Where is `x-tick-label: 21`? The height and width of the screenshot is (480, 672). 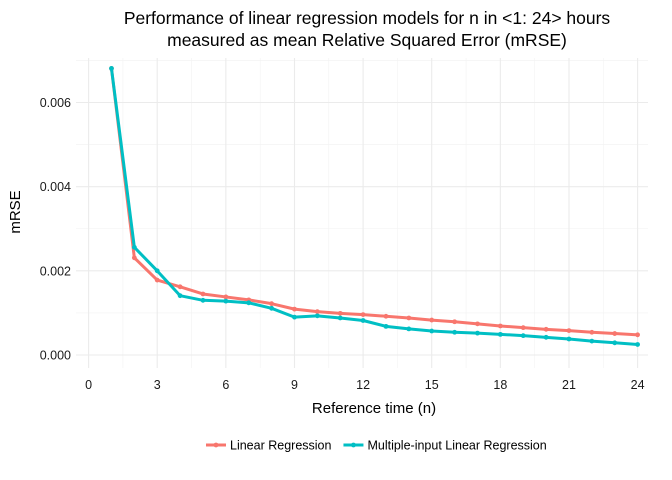
x-tick-label: 21 is located at coordinates (569, 385).